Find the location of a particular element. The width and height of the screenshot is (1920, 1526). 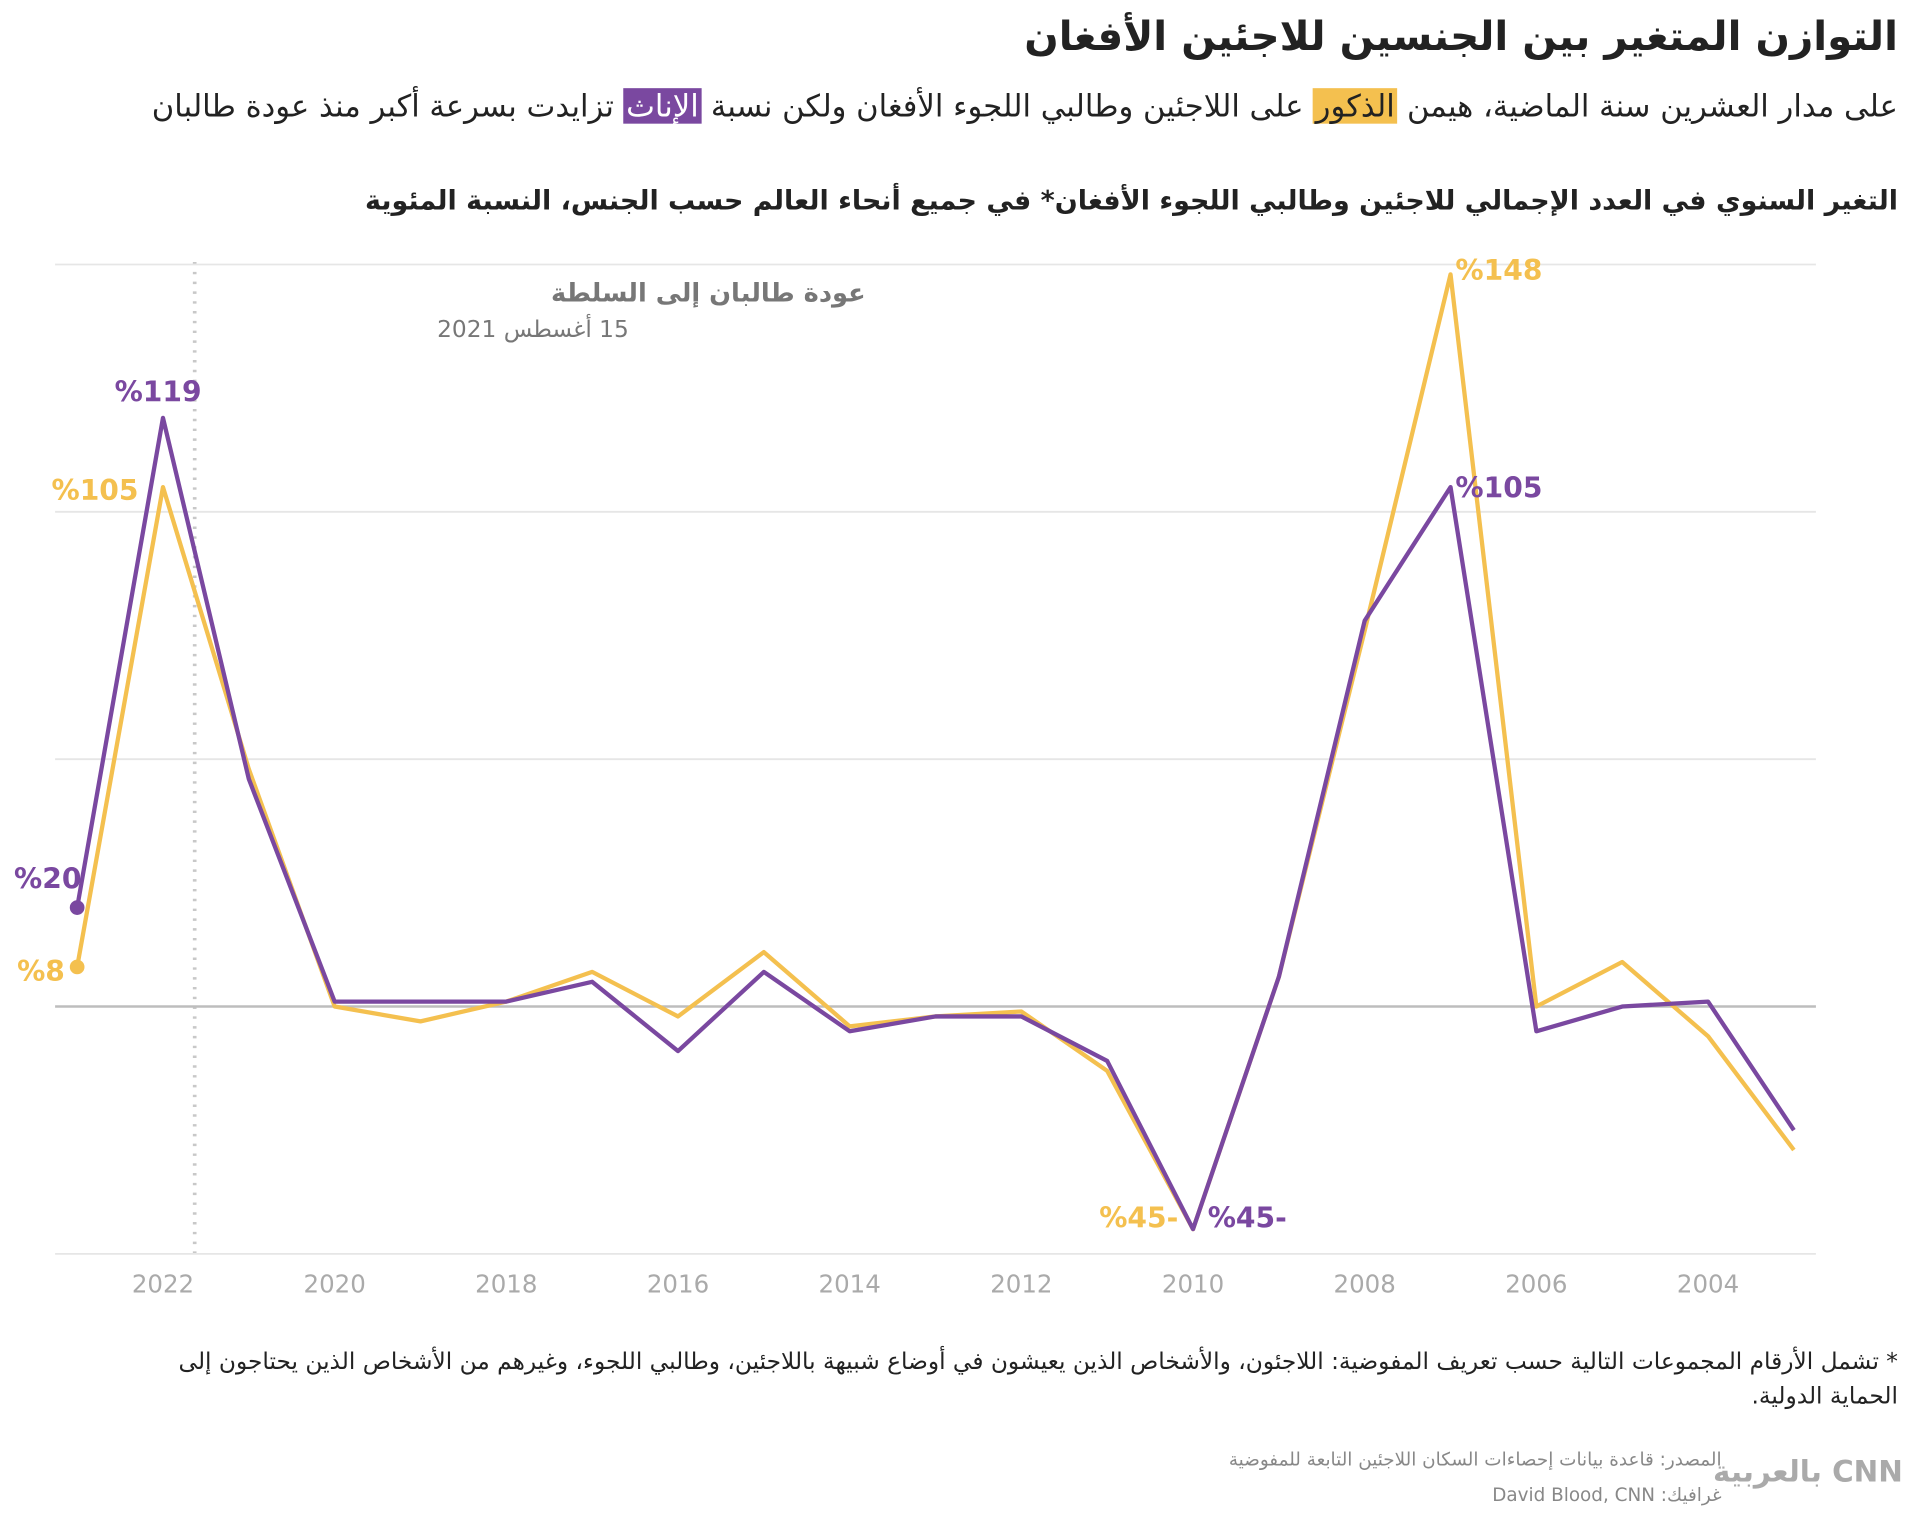

legend-male: الذكور is located at coordinates (1355, 106).